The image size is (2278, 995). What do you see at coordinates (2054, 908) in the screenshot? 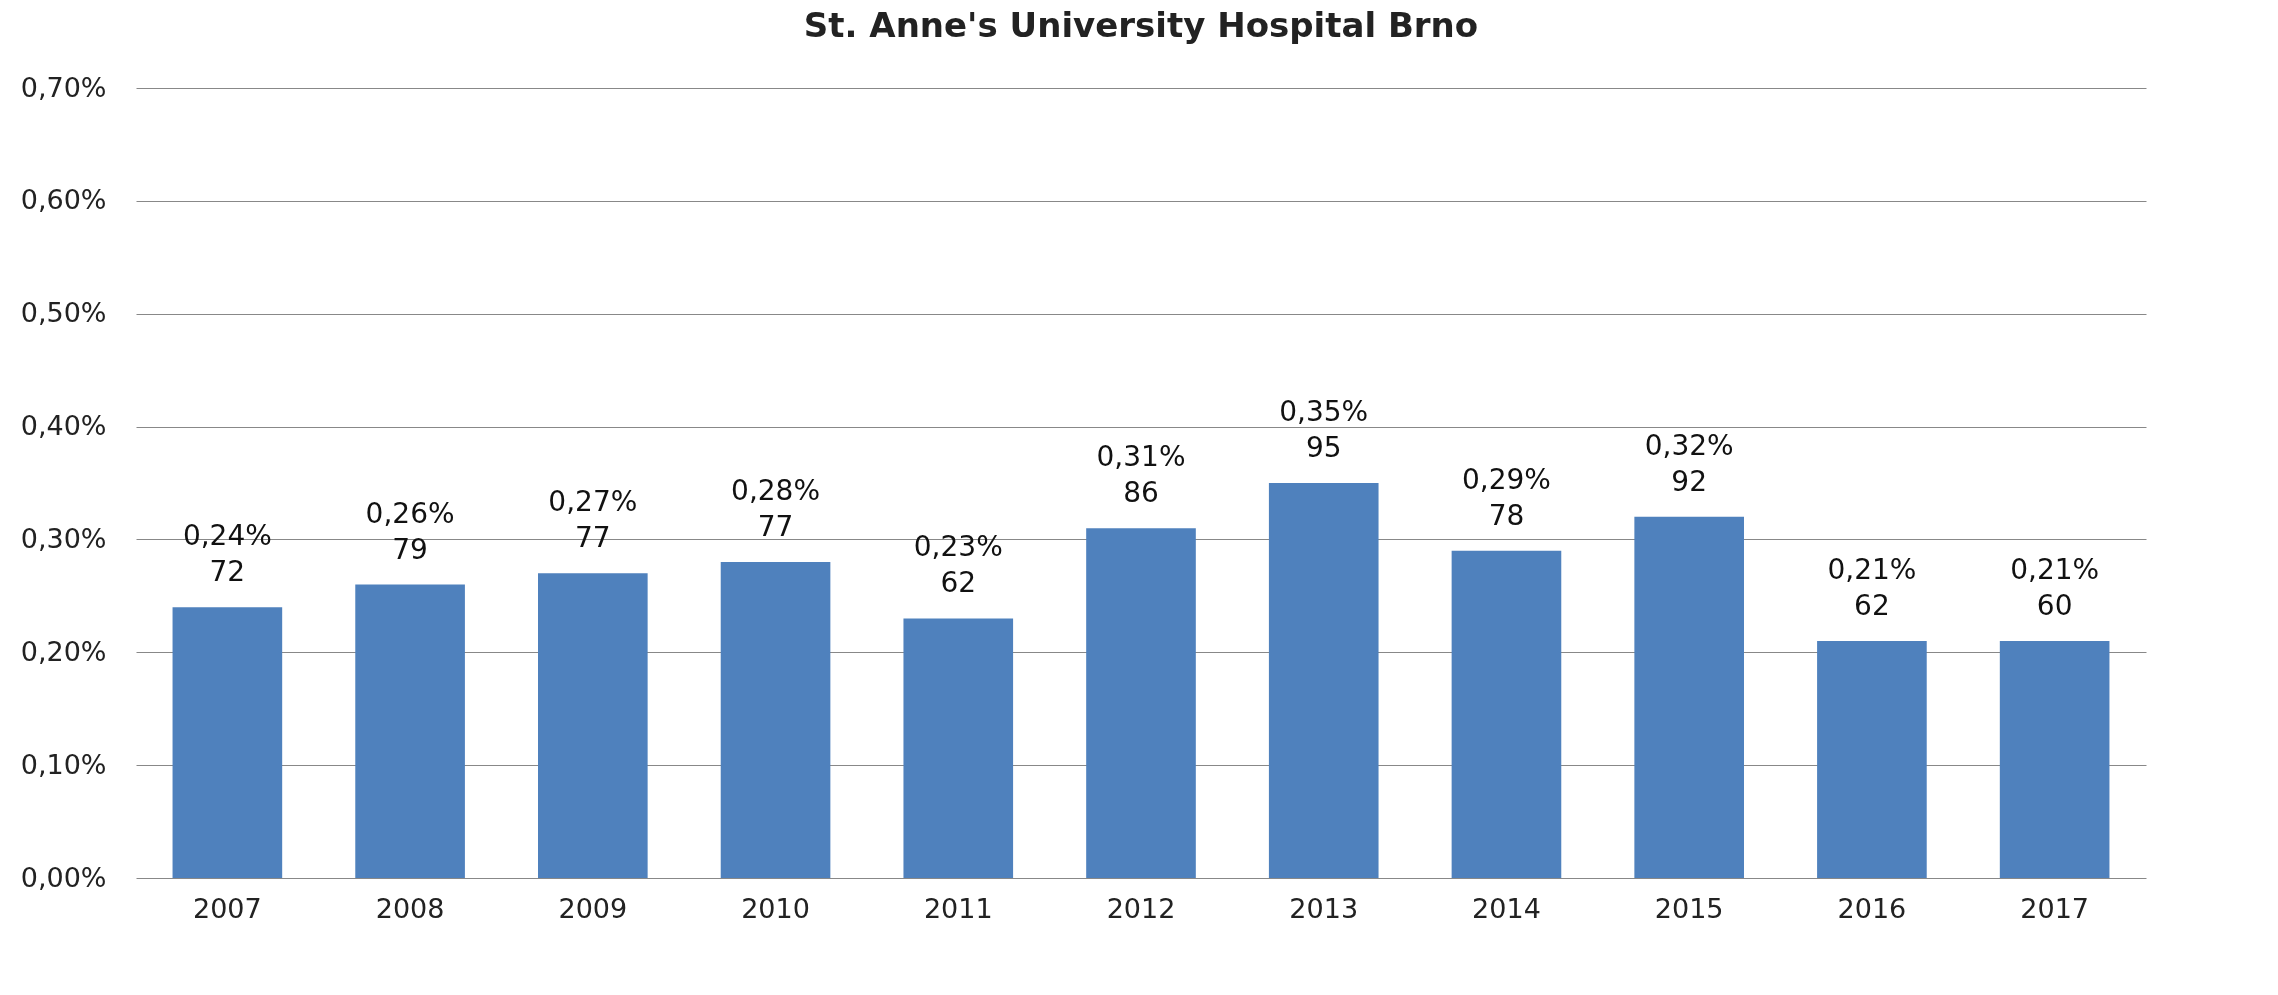
I see `x-tick-label: 2017` at bounding box center [2054, 908].